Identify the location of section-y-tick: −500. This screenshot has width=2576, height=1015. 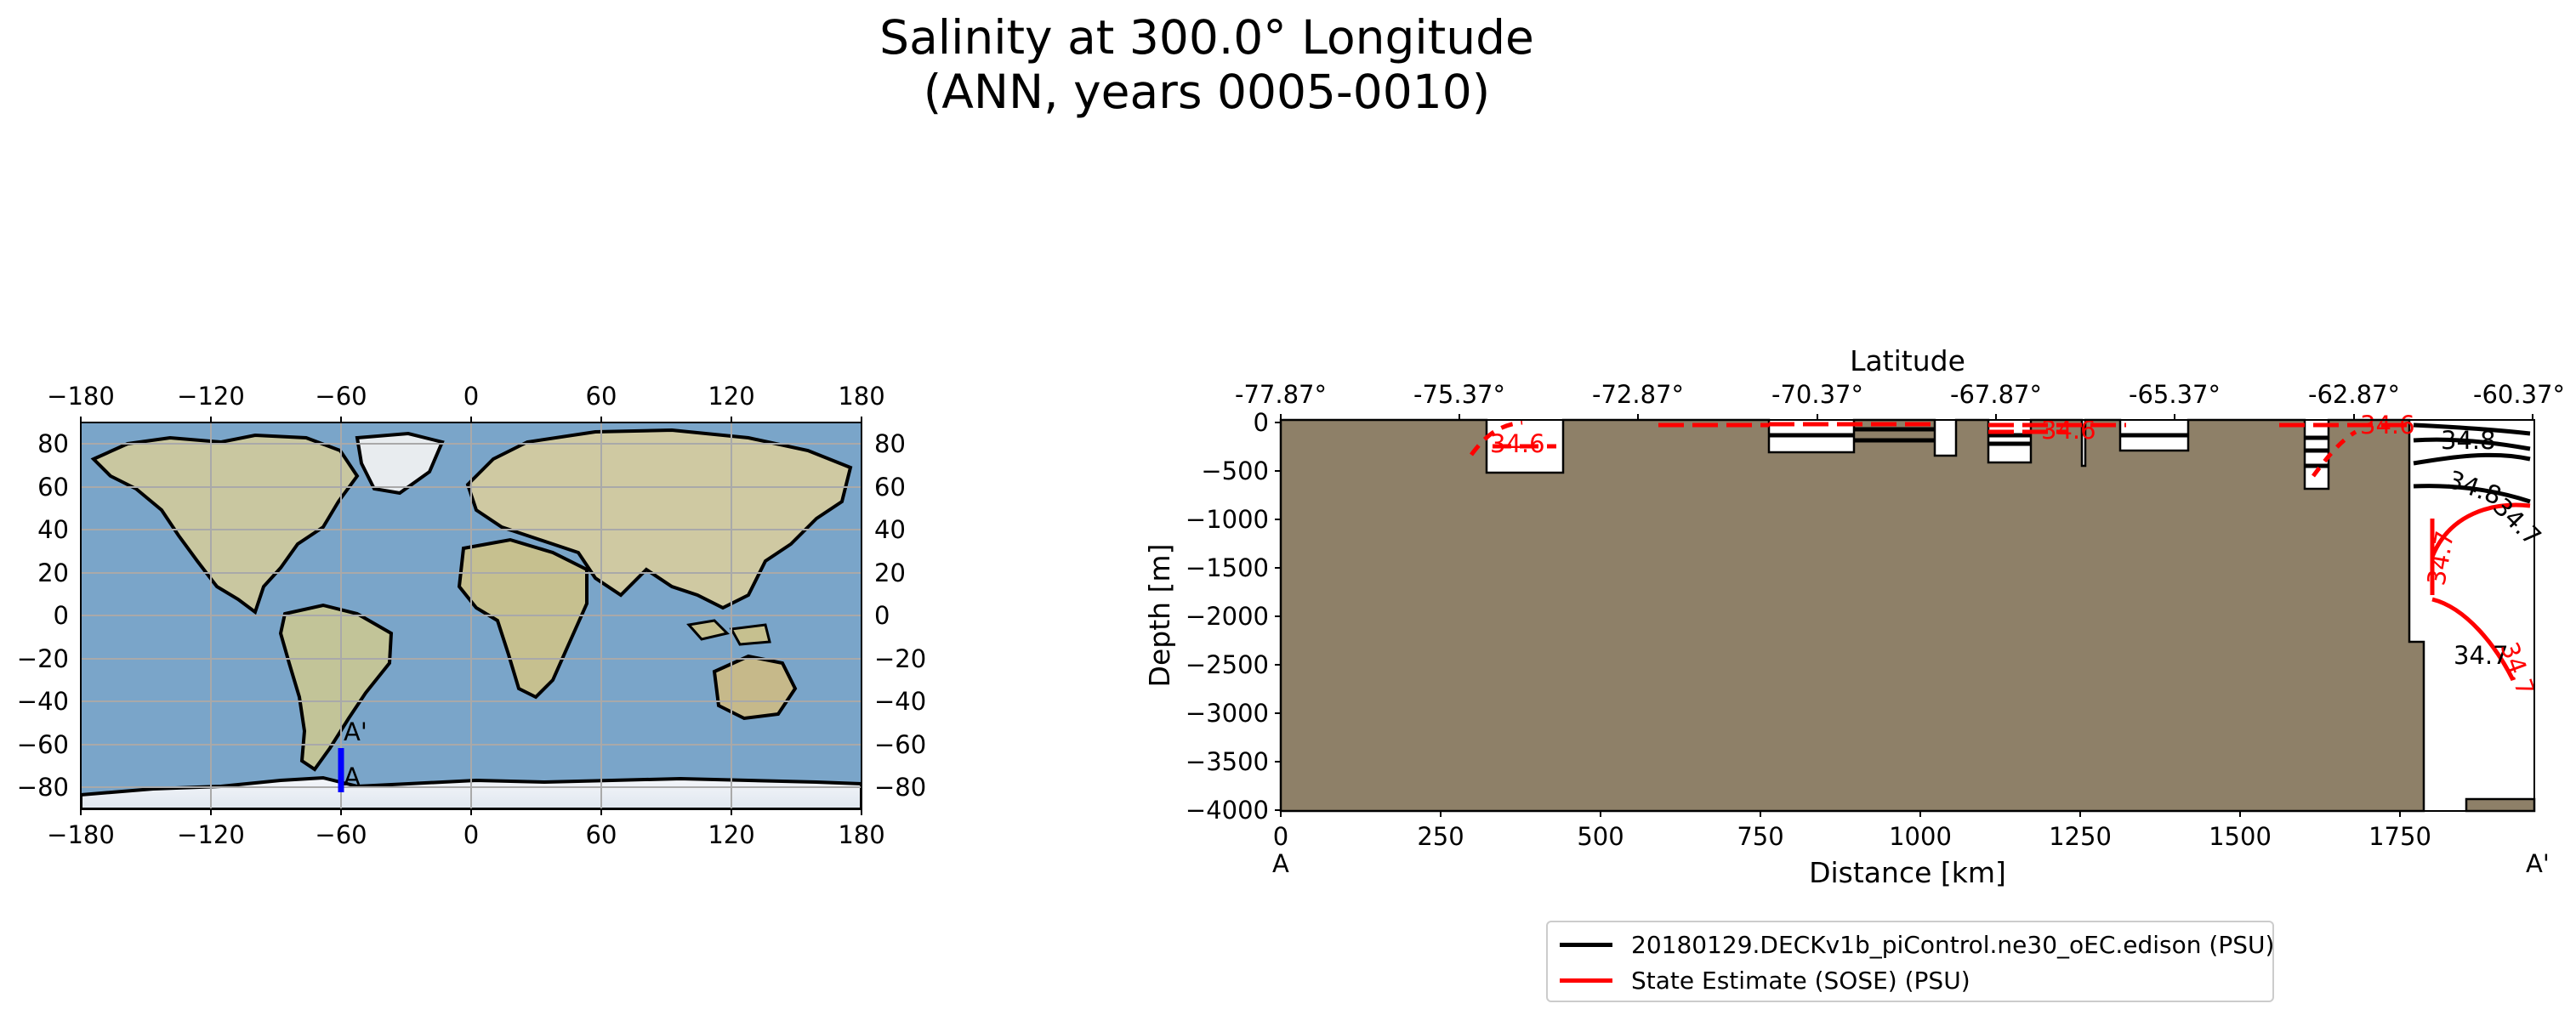
(1235, 470).